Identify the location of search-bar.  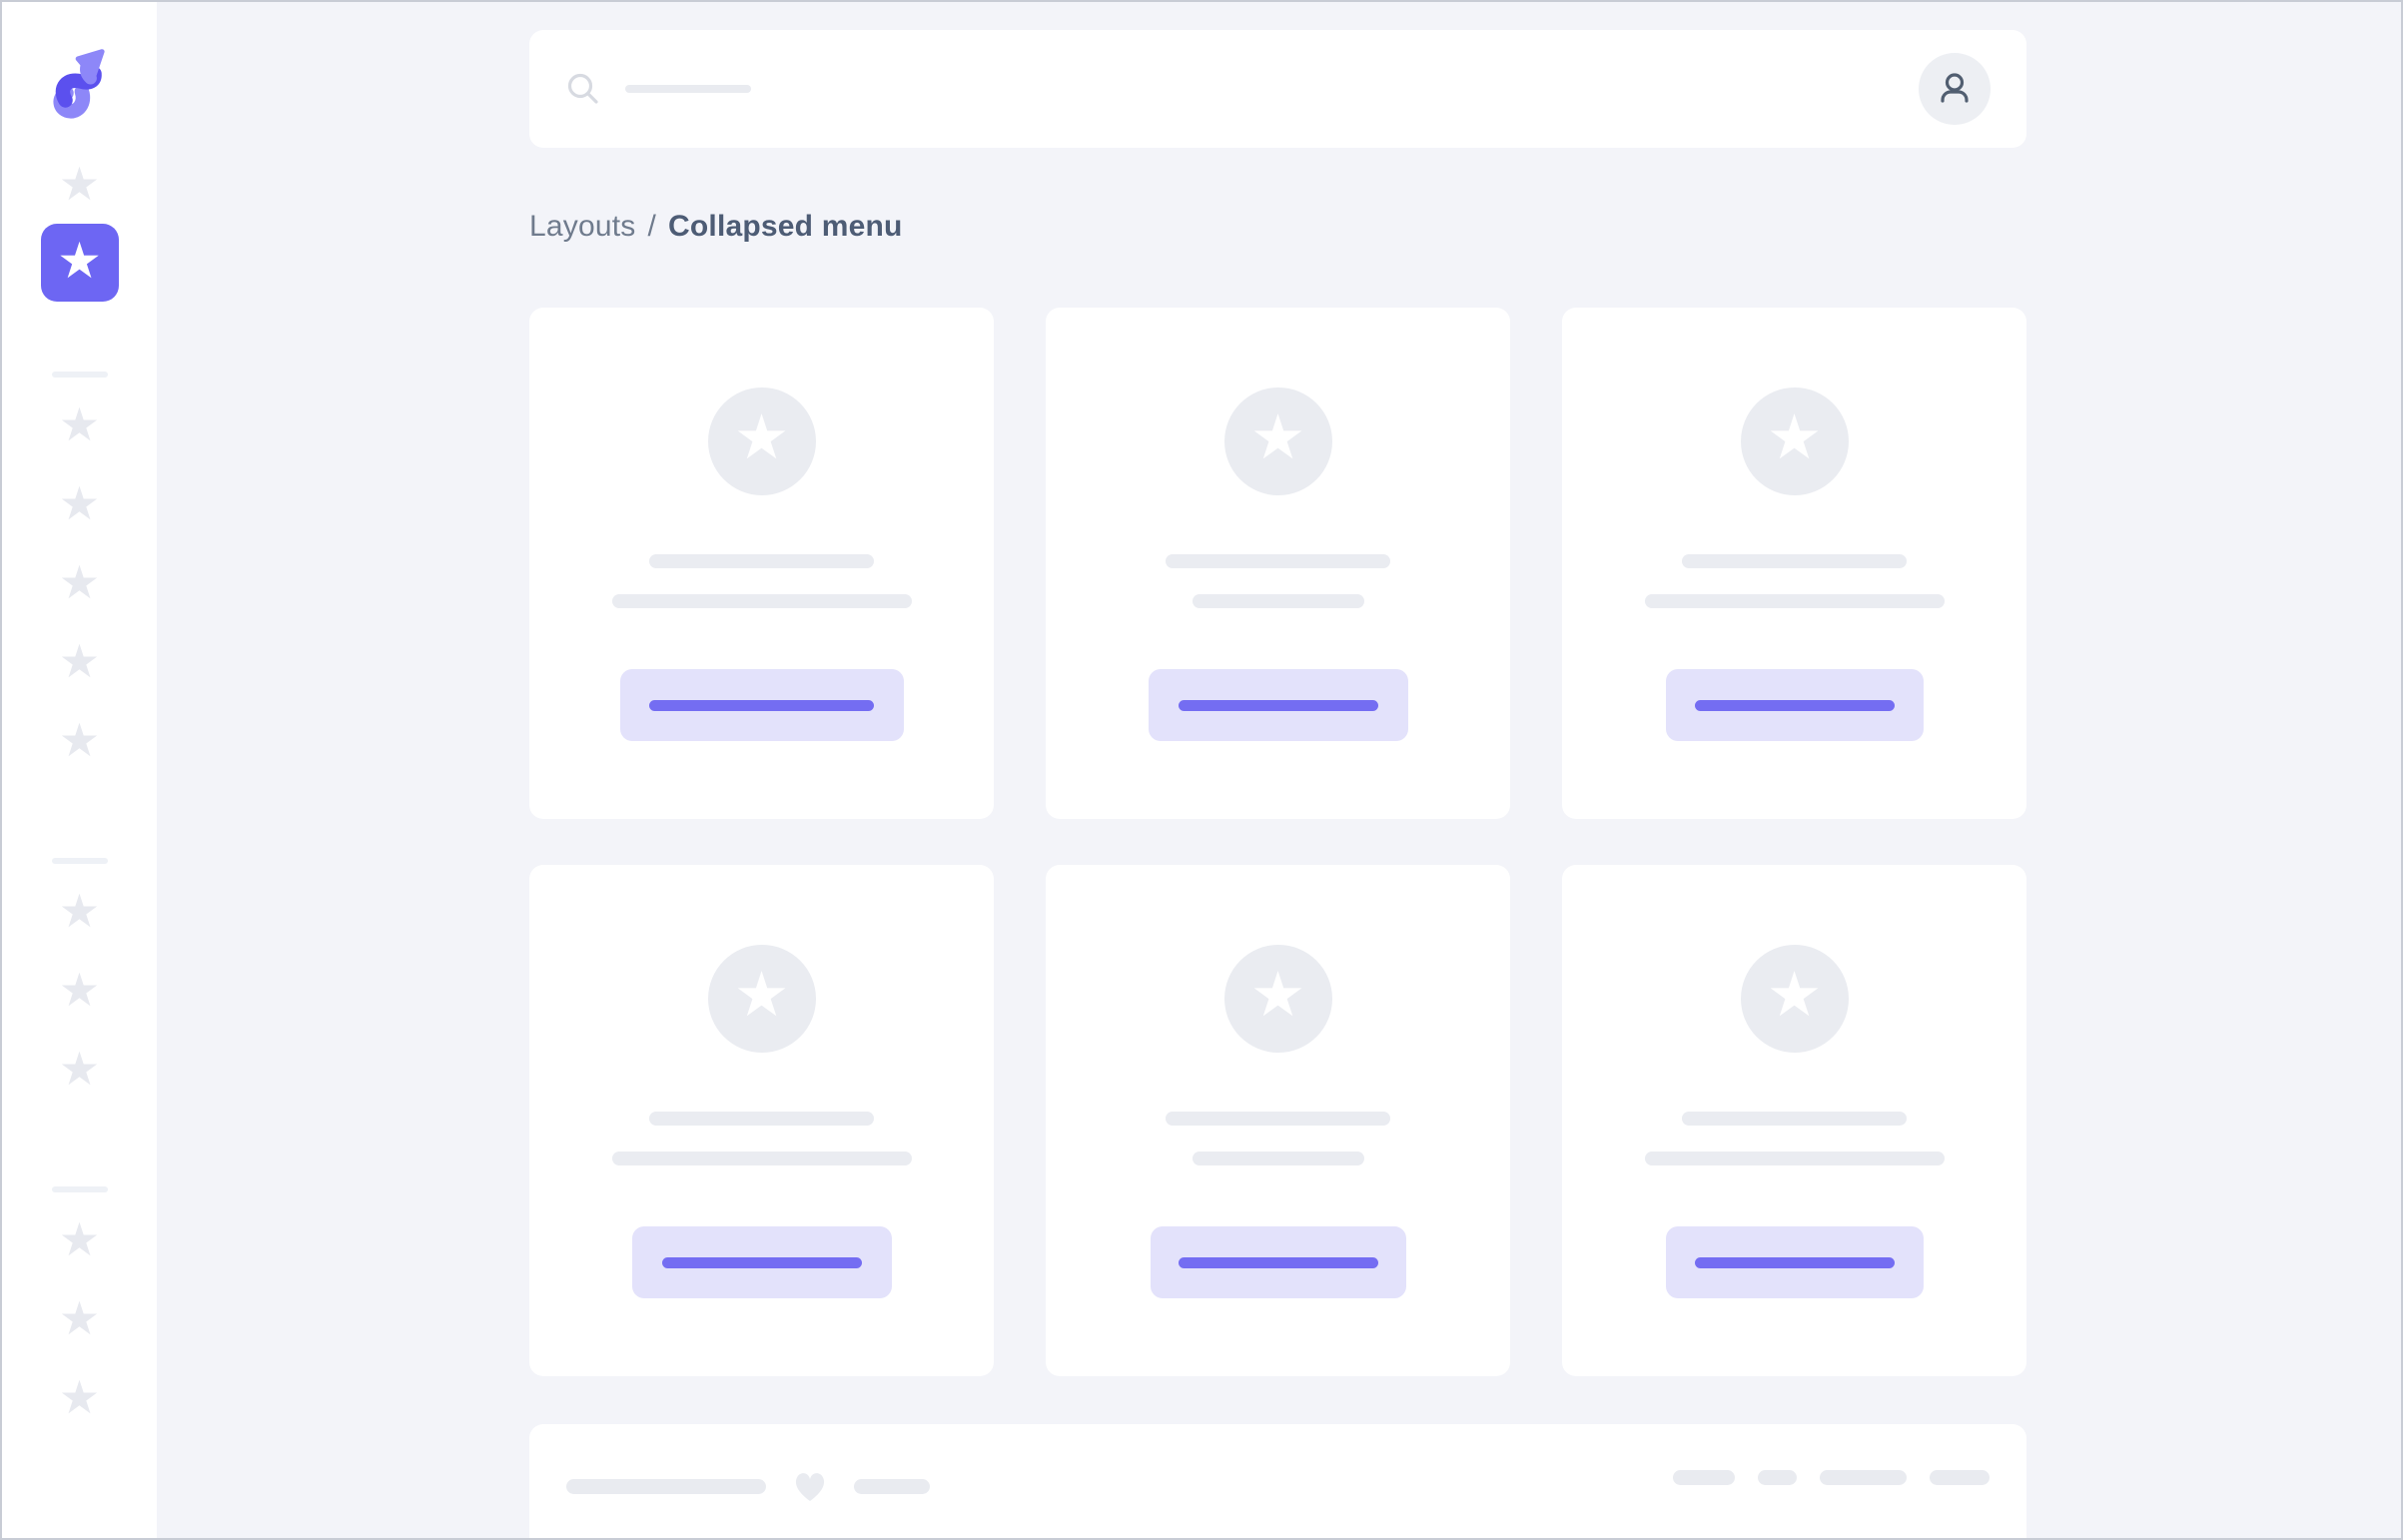
(1277, 89).